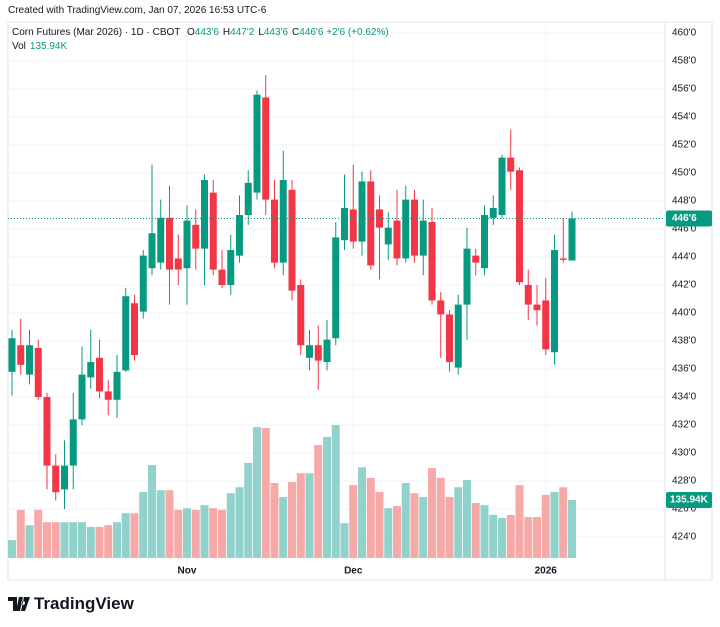 The image size is (720, 627). I want to click on ohlc-value: 446'6, so click(311, 32).